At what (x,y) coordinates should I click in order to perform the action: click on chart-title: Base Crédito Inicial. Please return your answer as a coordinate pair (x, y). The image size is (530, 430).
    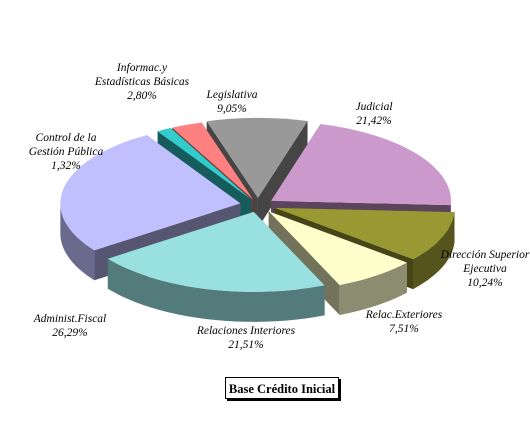
    Looking at the image, I should click on (282, 388).